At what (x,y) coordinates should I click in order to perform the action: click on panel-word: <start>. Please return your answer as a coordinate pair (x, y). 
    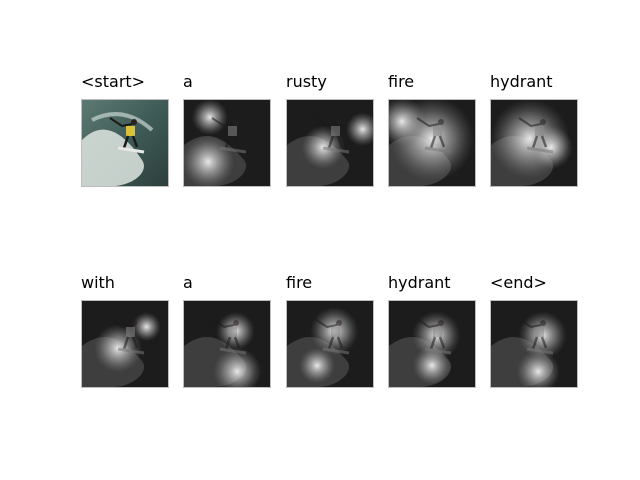
    Looking at the image, I should click on (113, 81).